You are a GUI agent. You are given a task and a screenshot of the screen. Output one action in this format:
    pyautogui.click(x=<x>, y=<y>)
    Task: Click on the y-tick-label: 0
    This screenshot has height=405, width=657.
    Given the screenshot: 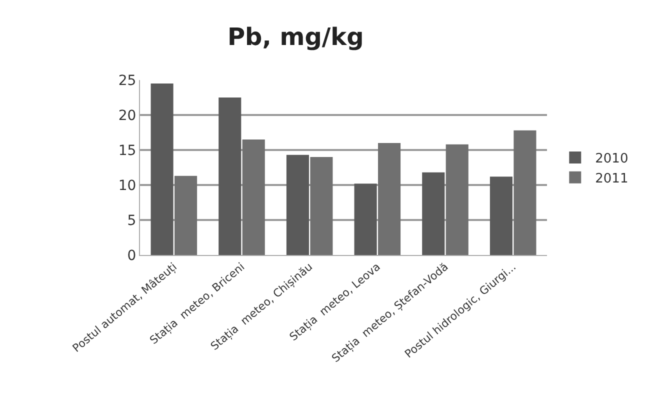 What is the action you would take?
    pyautogui.click(x=131, y=256)
    